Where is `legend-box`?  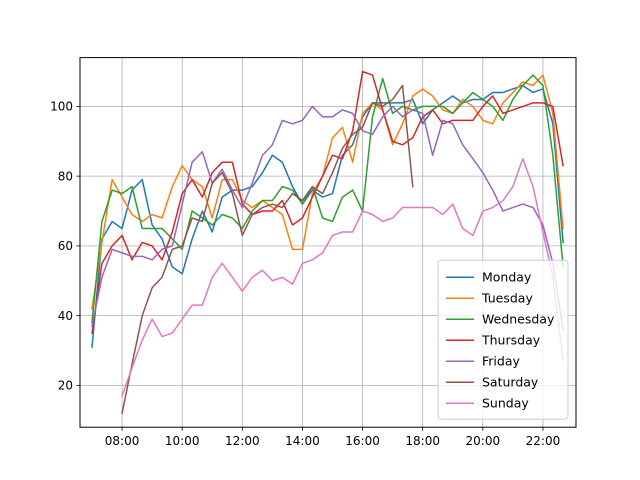
legend-box is located at coordinates (503, 339).